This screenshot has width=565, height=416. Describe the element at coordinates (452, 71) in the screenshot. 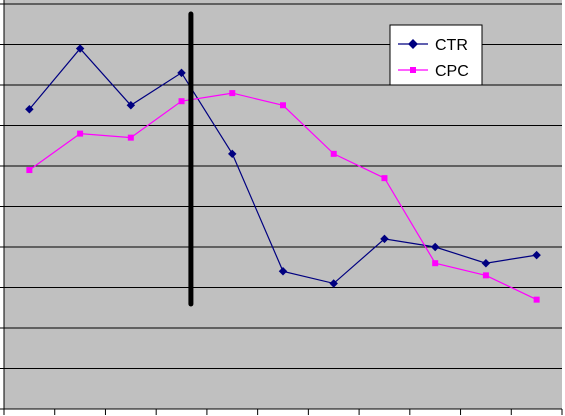

I see `legend-label-cpc: CPC` at that location.